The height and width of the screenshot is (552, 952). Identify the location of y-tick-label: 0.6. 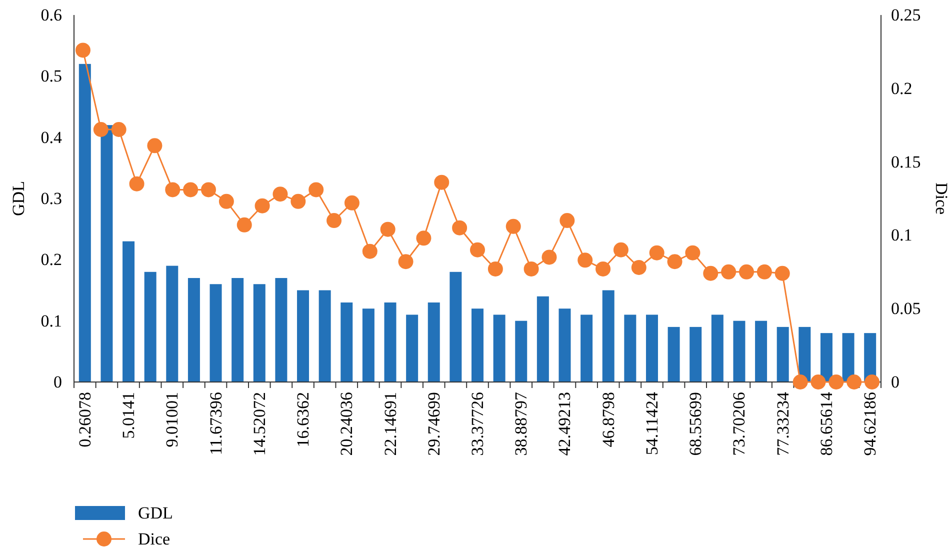
(51, 15).